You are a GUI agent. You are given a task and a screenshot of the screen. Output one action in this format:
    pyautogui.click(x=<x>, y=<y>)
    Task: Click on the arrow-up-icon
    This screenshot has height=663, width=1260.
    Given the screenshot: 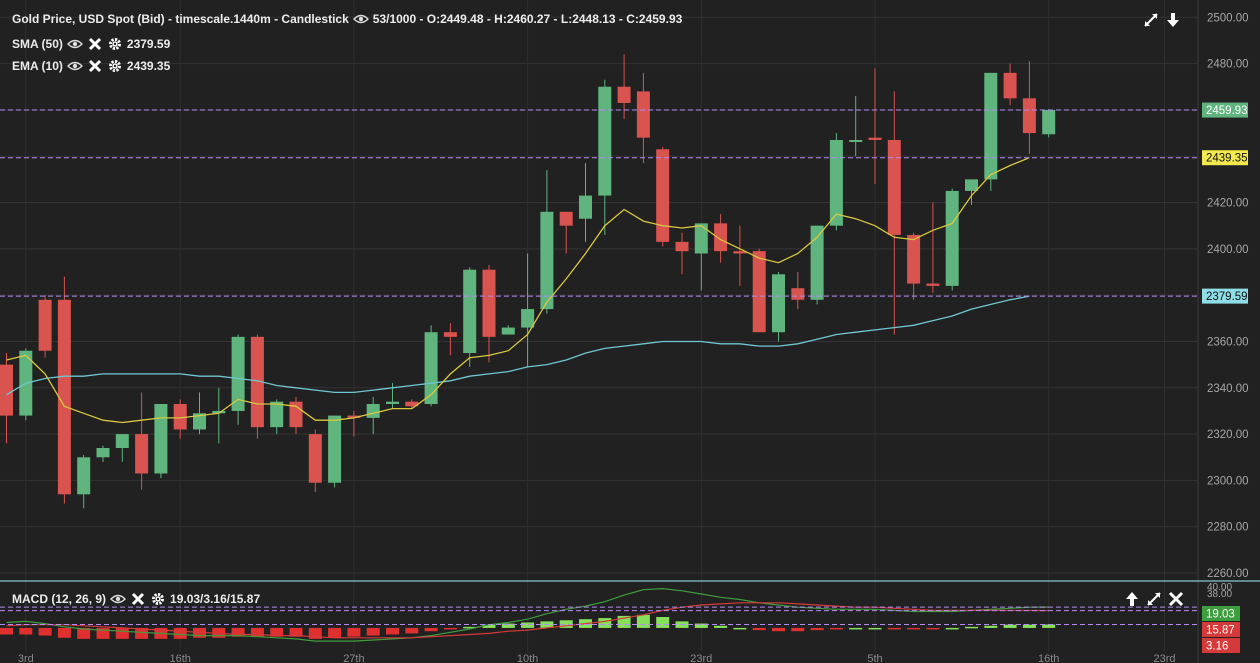 What is the action you would take?
    pyautogui.click(x=1132, y=599)
    